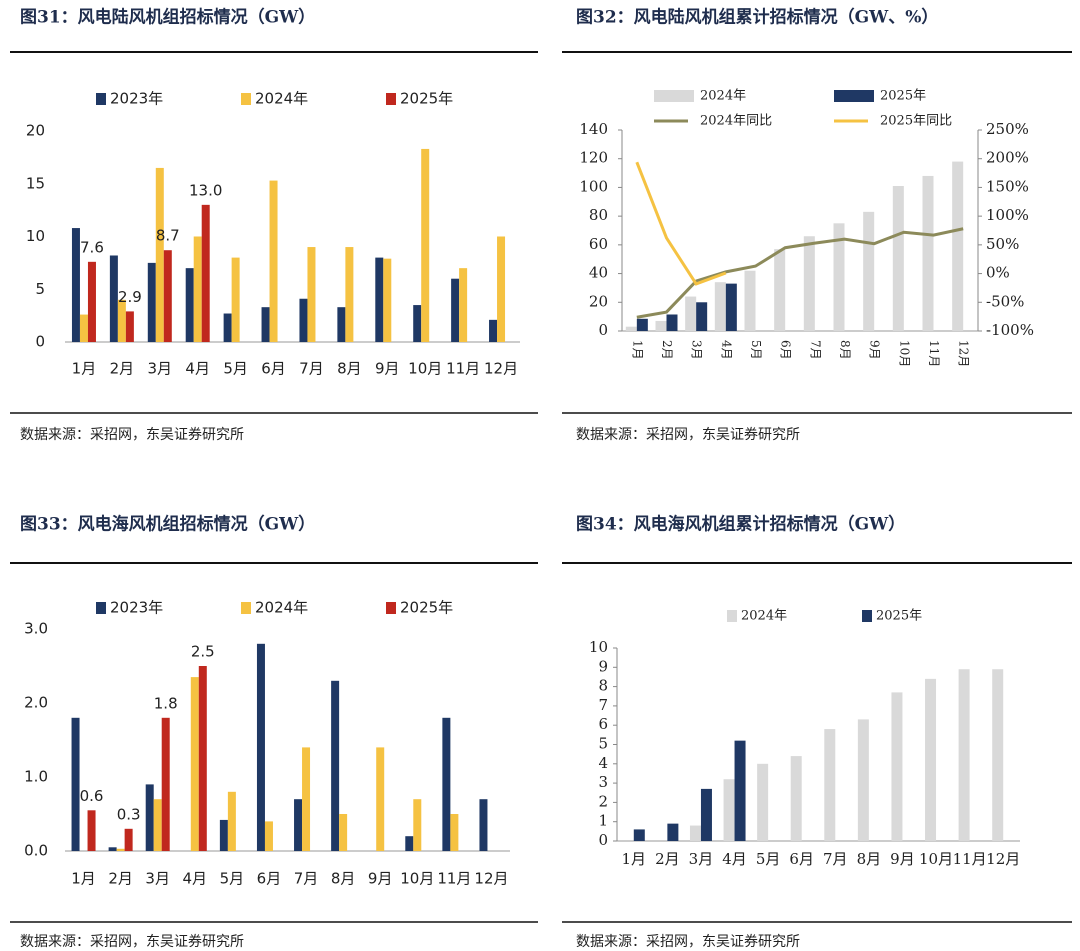  I want to click on y-tick-label: 2.0, so click(36, 703).